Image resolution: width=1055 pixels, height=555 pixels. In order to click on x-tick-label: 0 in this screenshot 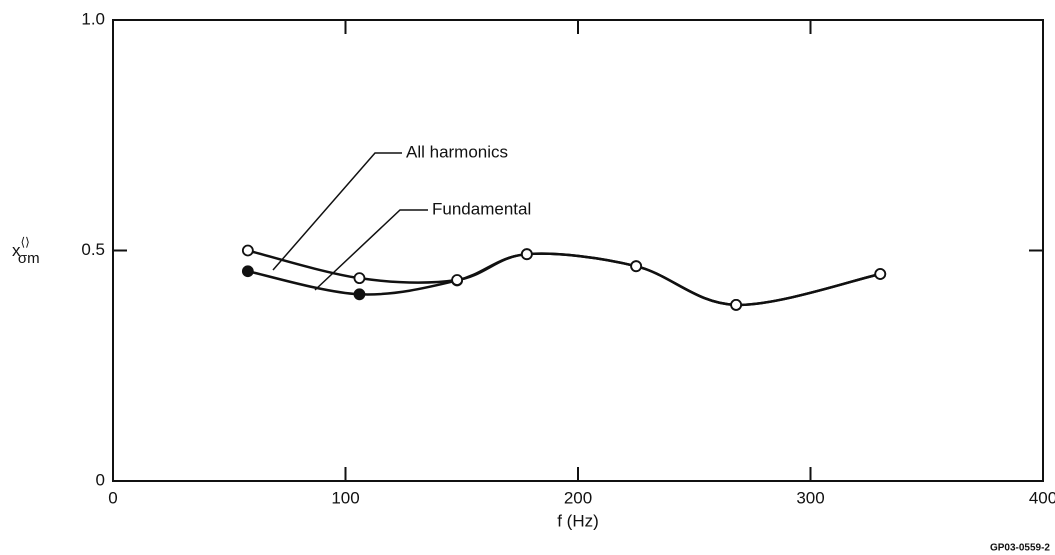, I will do `click(112, 497)`.